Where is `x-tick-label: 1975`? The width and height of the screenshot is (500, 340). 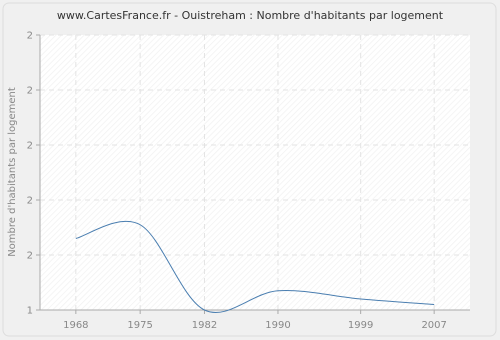 x-tick-label: 1975 is located at coordinates (139, 325).